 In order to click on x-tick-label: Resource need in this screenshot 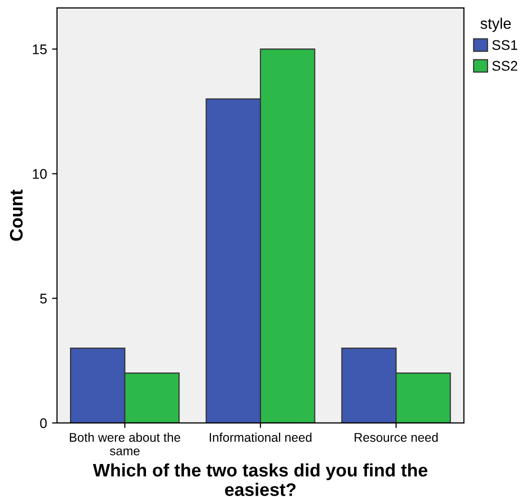, I will do `click(396, 437)`.